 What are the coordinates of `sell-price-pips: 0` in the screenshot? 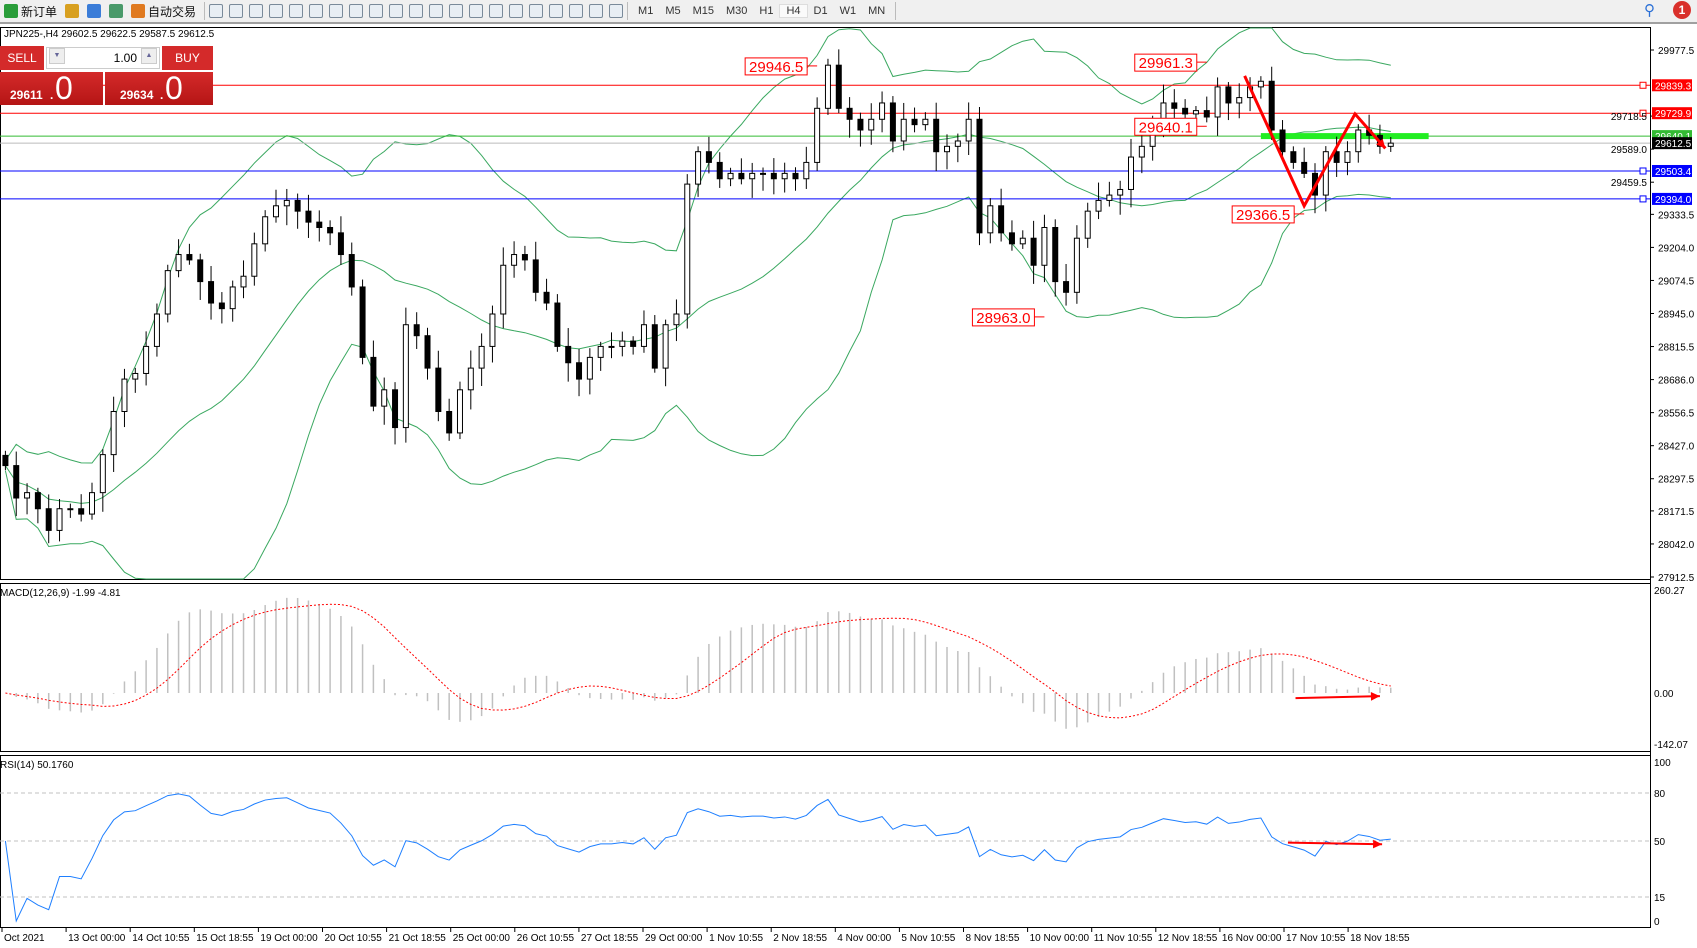 It's located at (64, 88).